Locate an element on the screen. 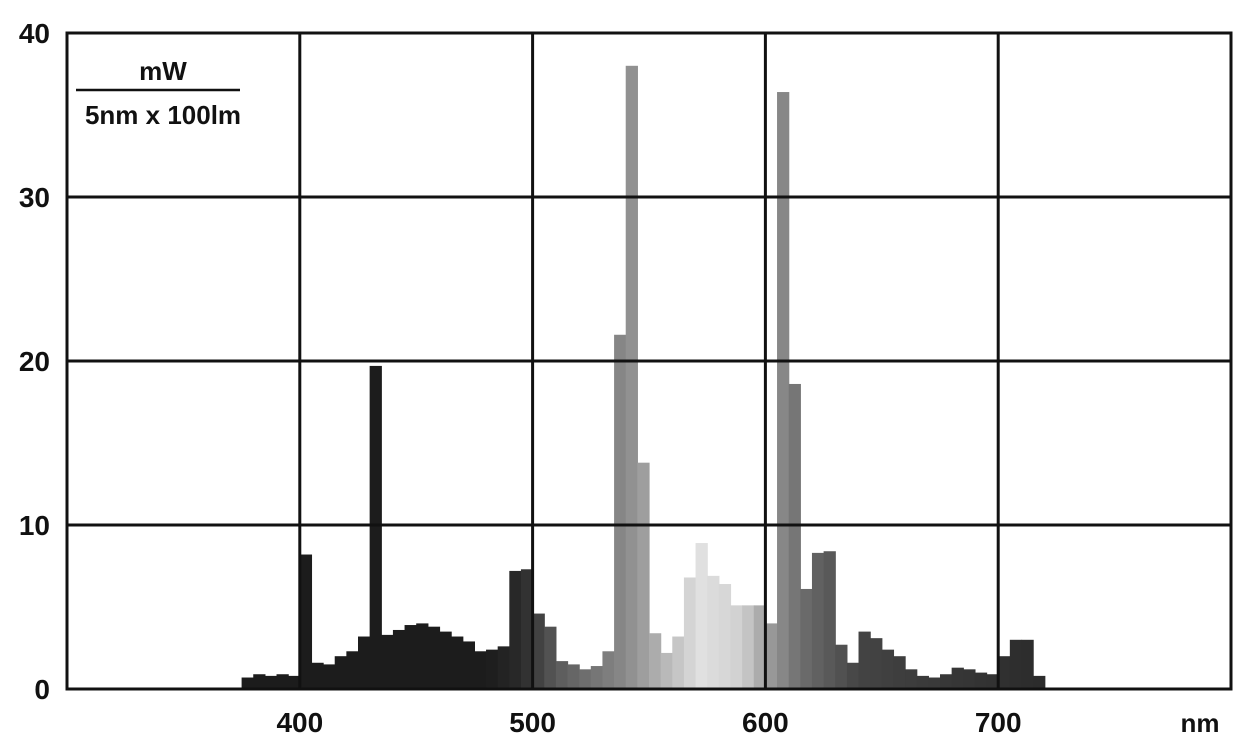 The width and height of the screenshot is (1235, 744). x-tick-label-500: 500 is located at coordinates (532, 722).